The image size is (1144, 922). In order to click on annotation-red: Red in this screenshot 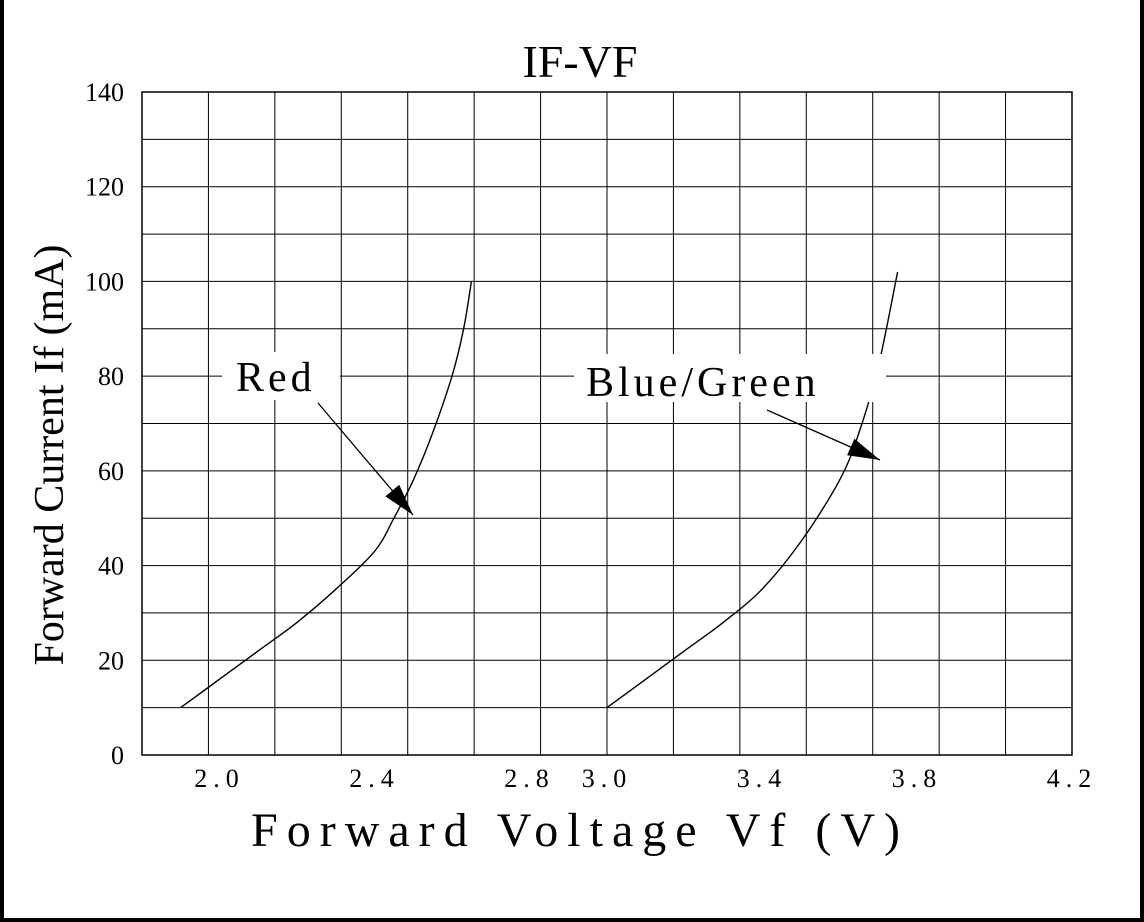, I will do `click(276, 378)`.